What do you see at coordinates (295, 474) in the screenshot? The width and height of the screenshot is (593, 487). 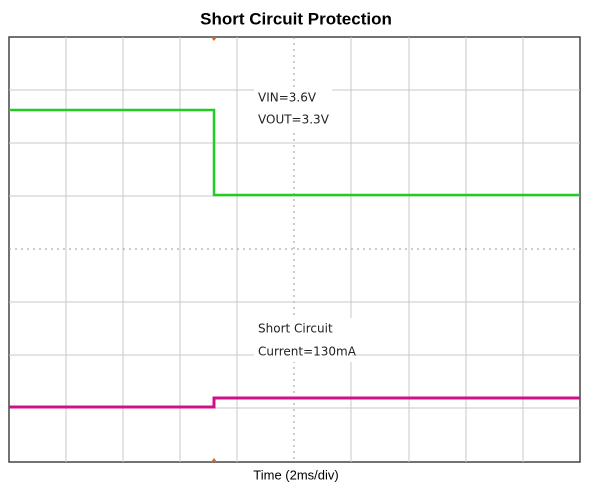 I see `x-axis-label: Time (2ms/div)` at bounding box center [295, 474].